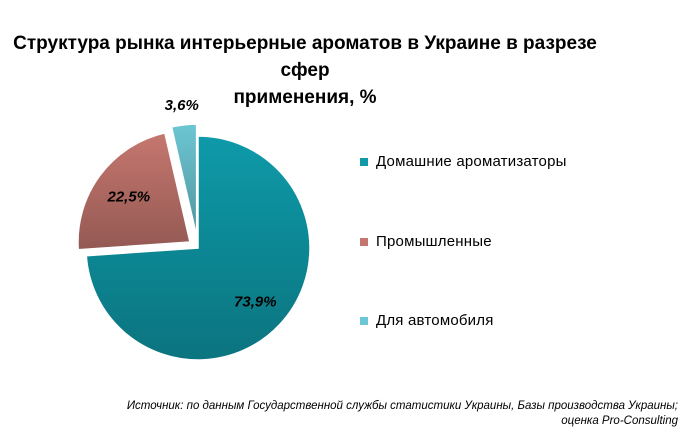 Image resolution: width=687 pixels, height=439 pixels. What do you see at coordinates (129, 197) in the screenshot?
I see `data-label-2: 22,5%` at bounding box center [129, 197].